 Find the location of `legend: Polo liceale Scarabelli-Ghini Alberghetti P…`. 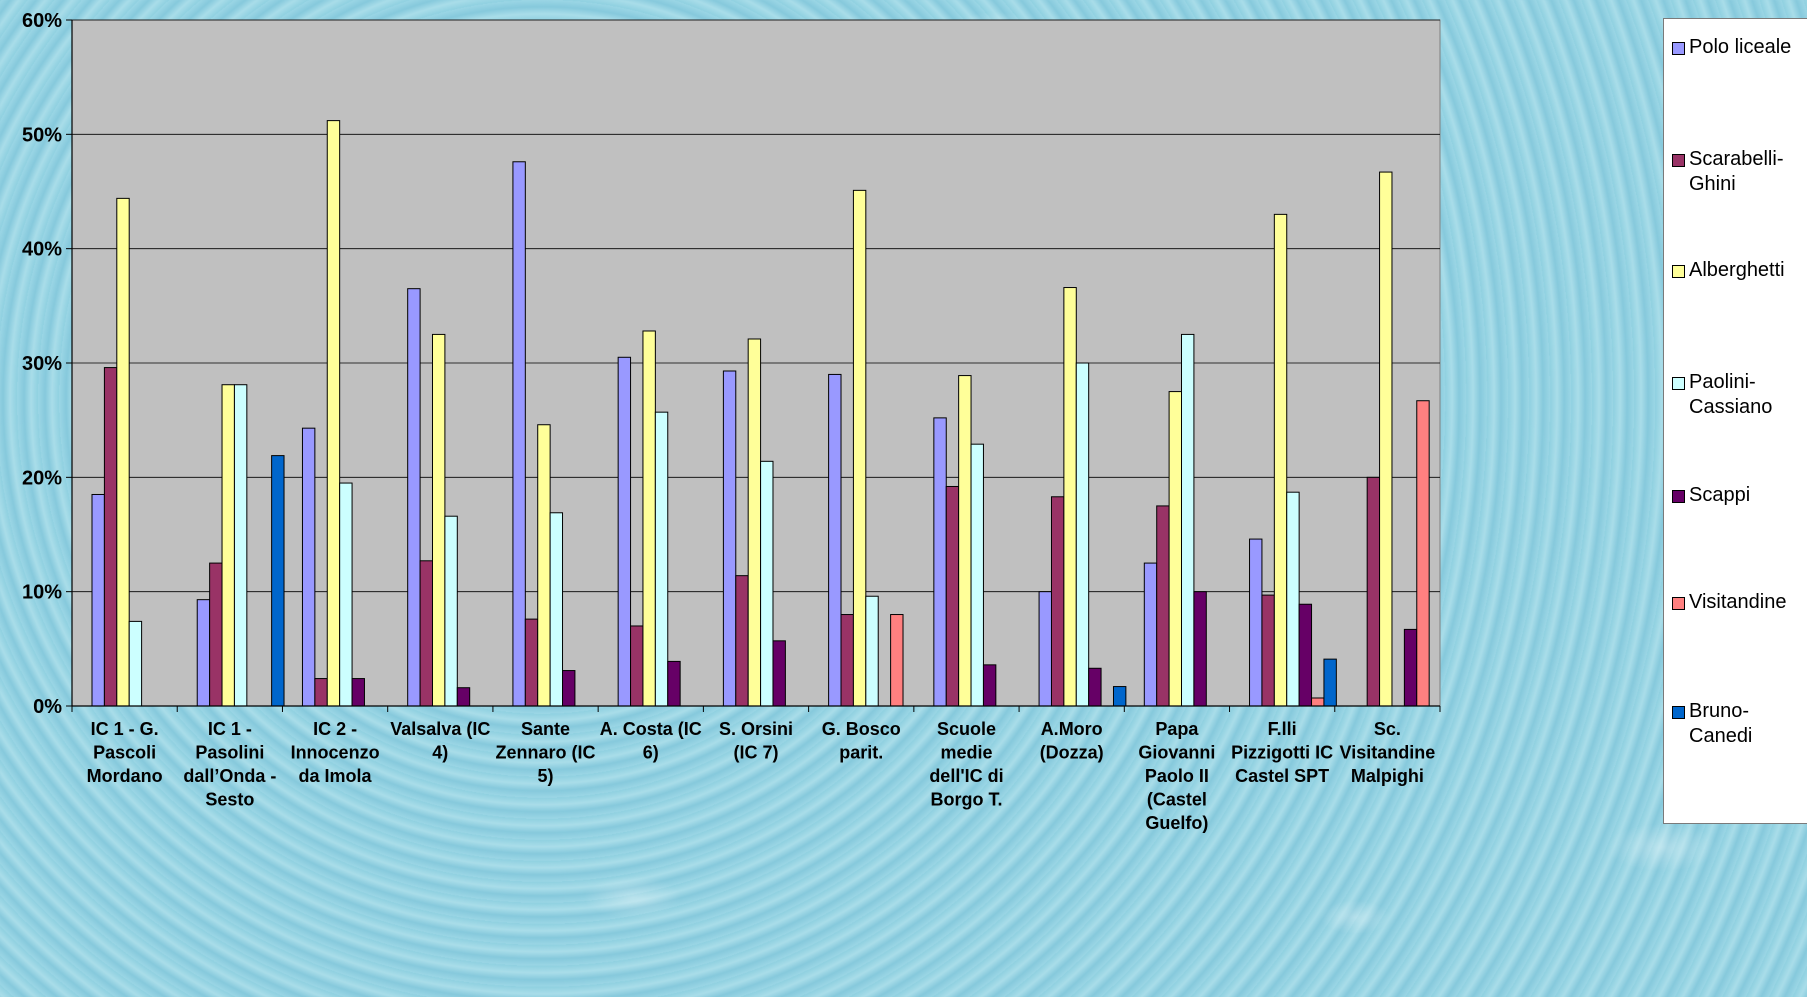

legend: Polo liceale Scarabelli-Ghini Alberghetti P… is located at coordinates (1735, 421).